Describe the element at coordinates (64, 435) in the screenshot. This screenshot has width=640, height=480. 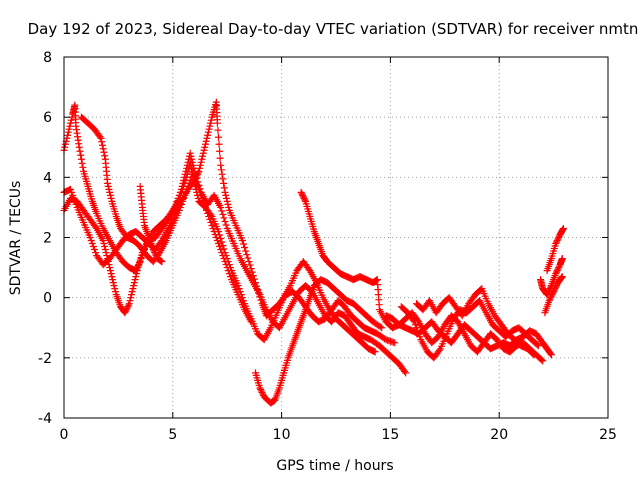
I see `x-tick-label: 0` at that location.